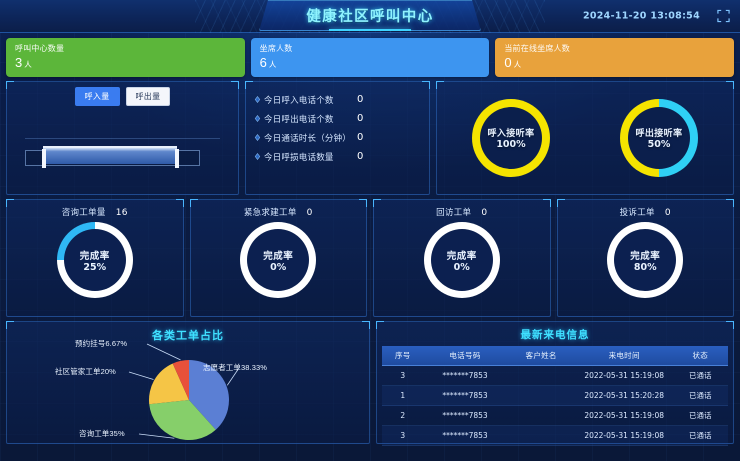 The image size is (740, 461). I want to click on call-volume-tabs: 呼入量 呼出量, so click(122, 94).